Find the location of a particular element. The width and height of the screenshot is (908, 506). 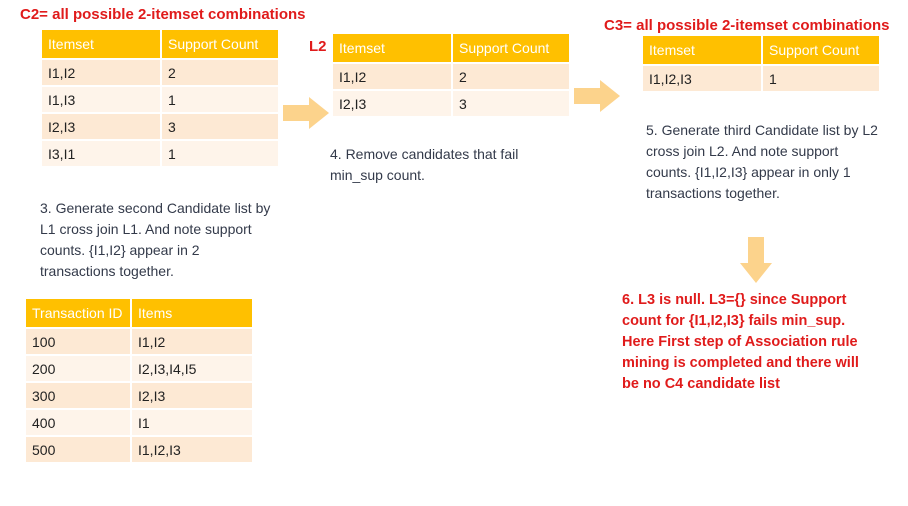

l2-table: Itemset Support Count I1,I2 2 I2,I3 3 is located at coordinates (451, 75).